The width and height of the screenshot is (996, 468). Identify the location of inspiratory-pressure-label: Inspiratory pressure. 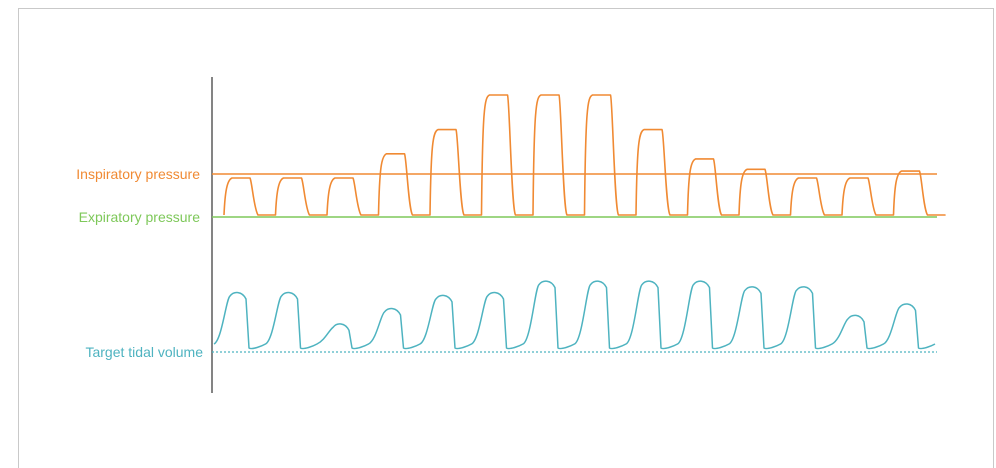
(138, 174).